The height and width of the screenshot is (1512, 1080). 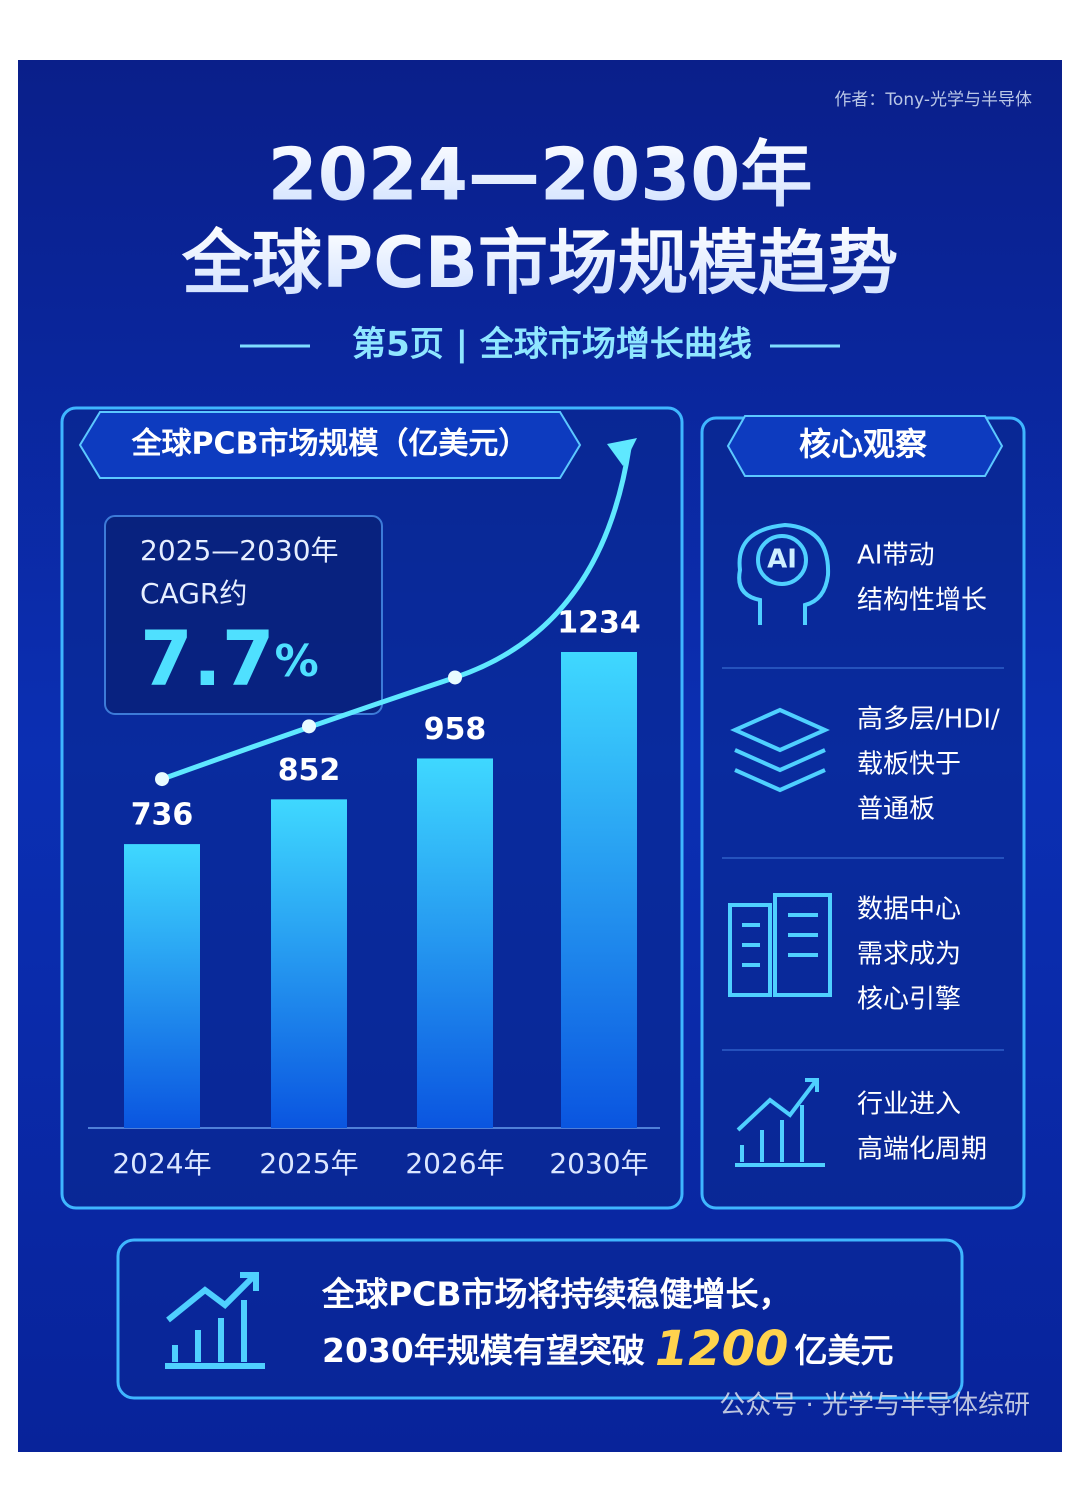 What do you see at coordinates (922, 1150) in the screenshot?
I see `observation-text: 高端化周期` at bounding box center [922, 1150].